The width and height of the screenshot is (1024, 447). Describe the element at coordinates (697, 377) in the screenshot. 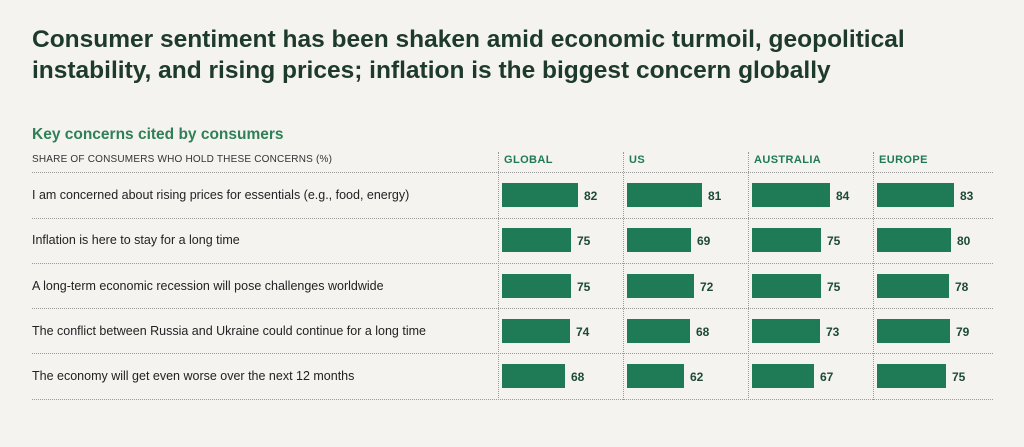

I see `value-label: 62` at that location.